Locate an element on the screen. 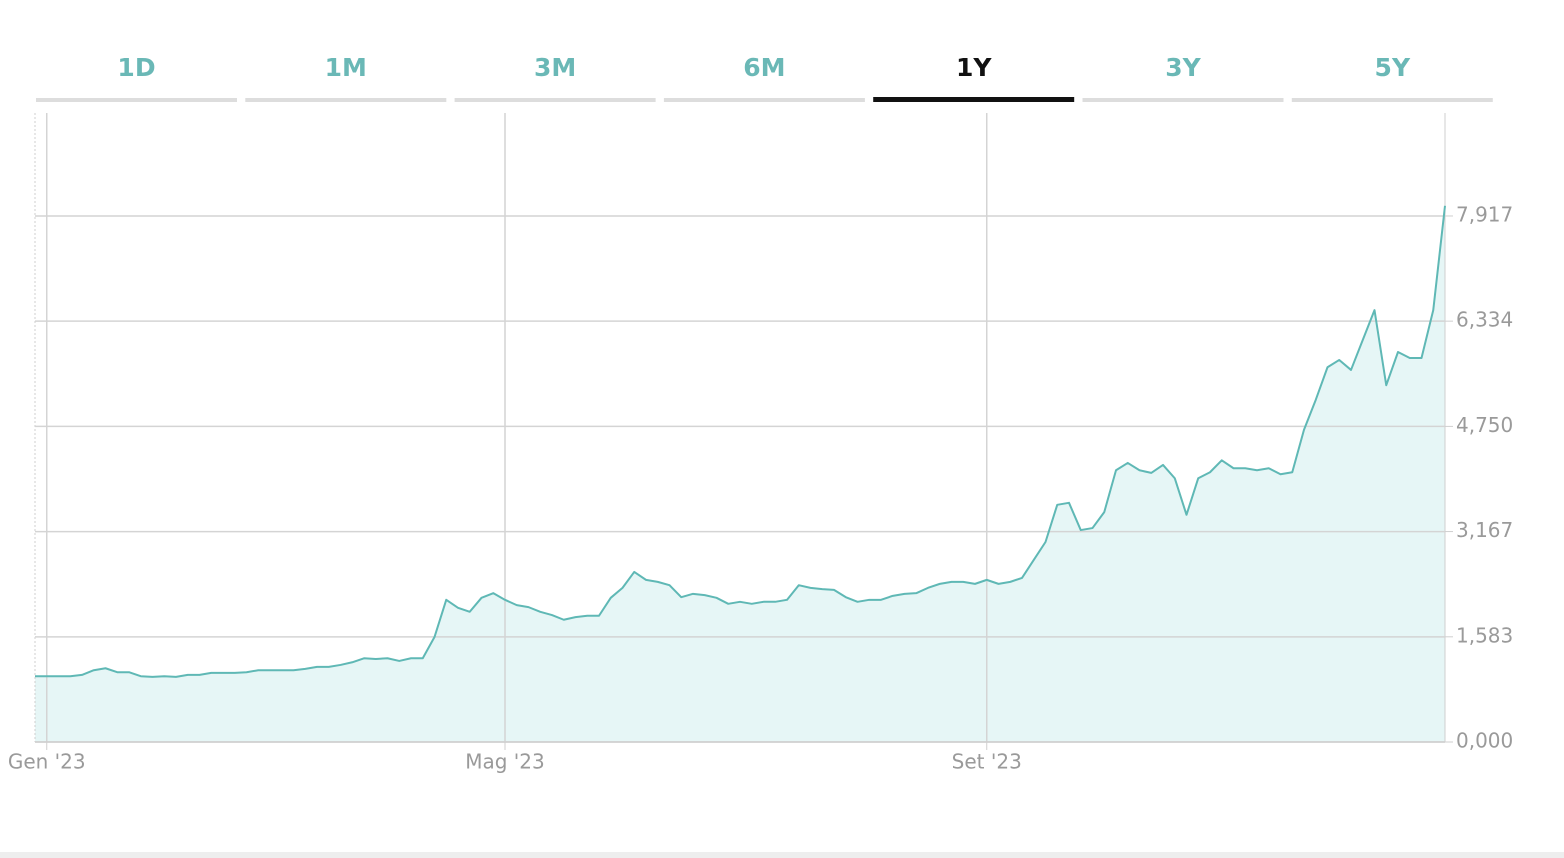 The height and width of the screenshot is (858, 1564). tab-label: 1Y is located at coordinates (974, 67).